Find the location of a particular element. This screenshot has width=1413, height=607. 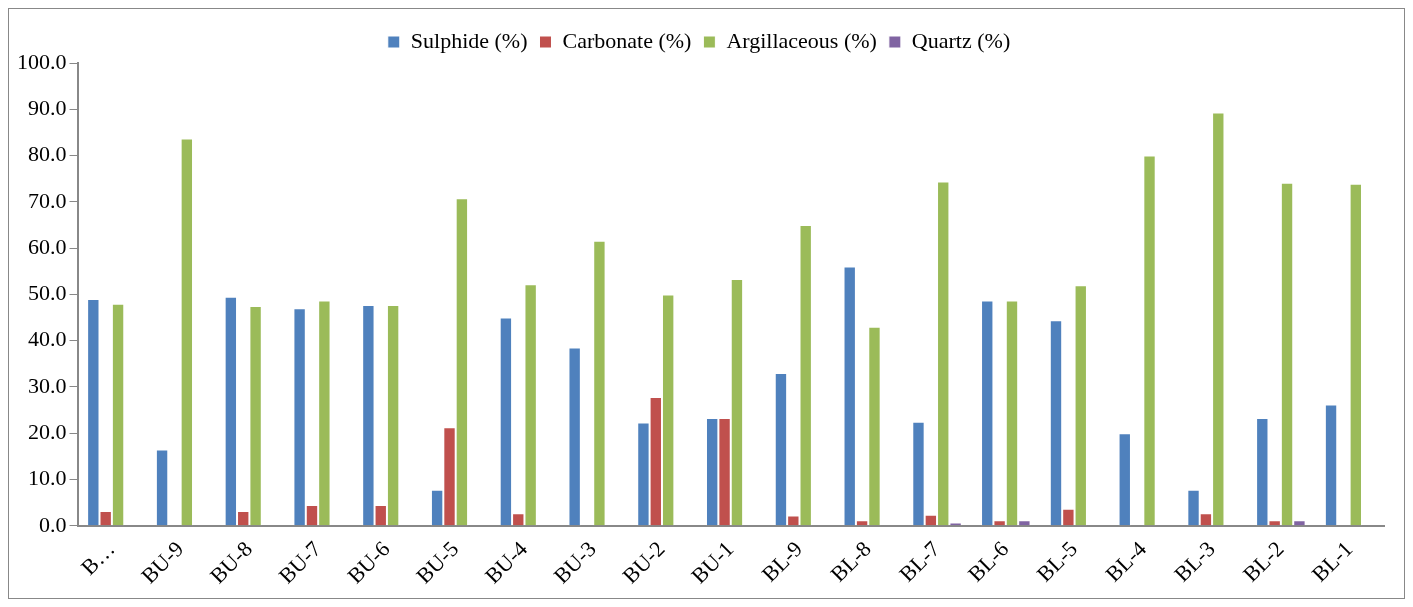

y-tick-label: 40.0 is located at coordinates (47, 339).